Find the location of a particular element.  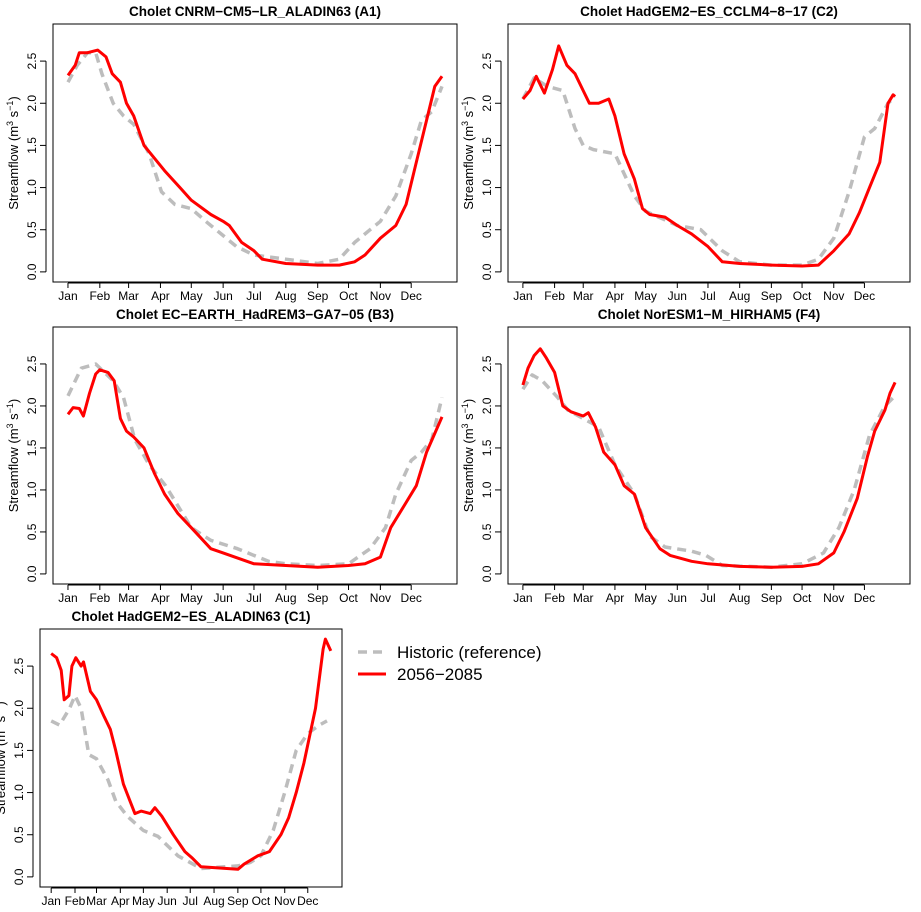

panel-title: Cholet EC−EARTH_HadREM3−GA7−05 (B3) is located at coordinates (255, 314).